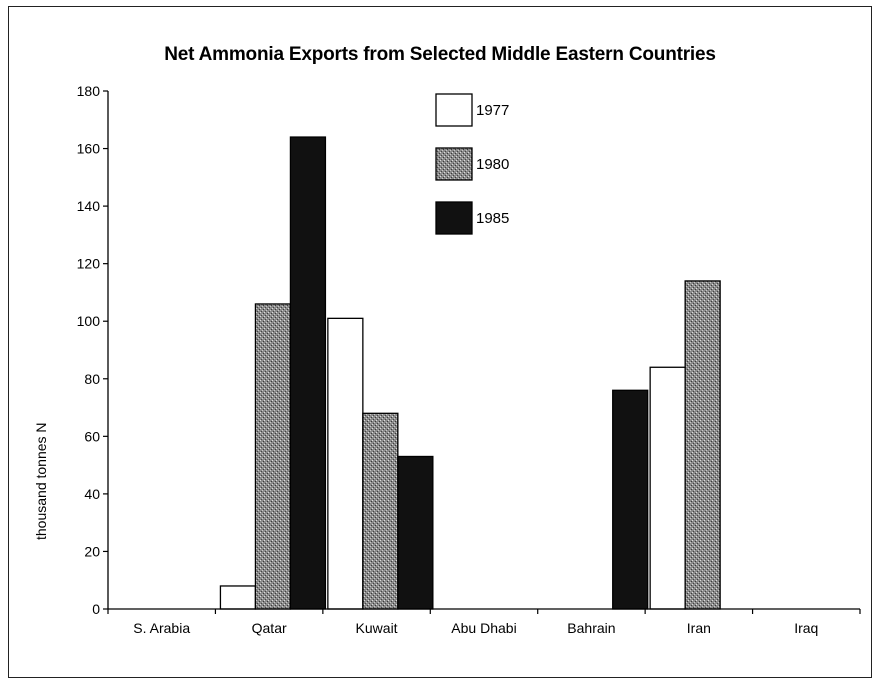 The image size is (880, 685). What do you see at coordinates (89, 321) in the screenshot?
I see `y-tick-label: 100` at bounding box center [89, 321].